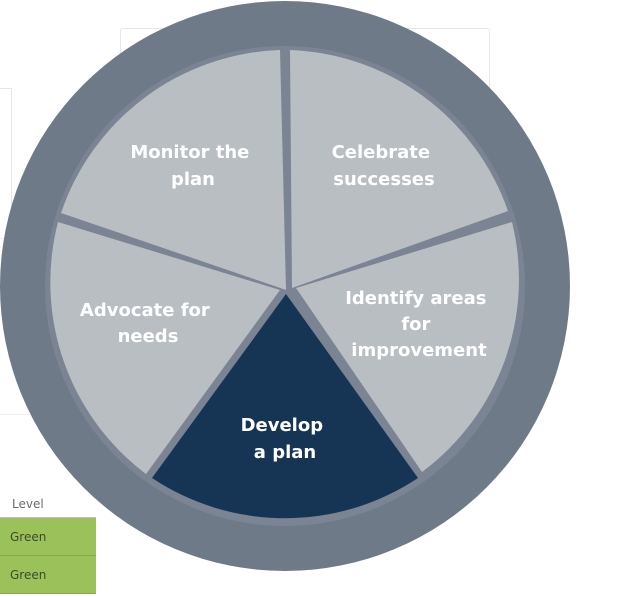 The height and width of the screenshot is (597, 627). What do you see at coordinates (285, 439) in the screenshot?
I see `segment-label-develop: Develop a plan` at bounding box center [285, 439].